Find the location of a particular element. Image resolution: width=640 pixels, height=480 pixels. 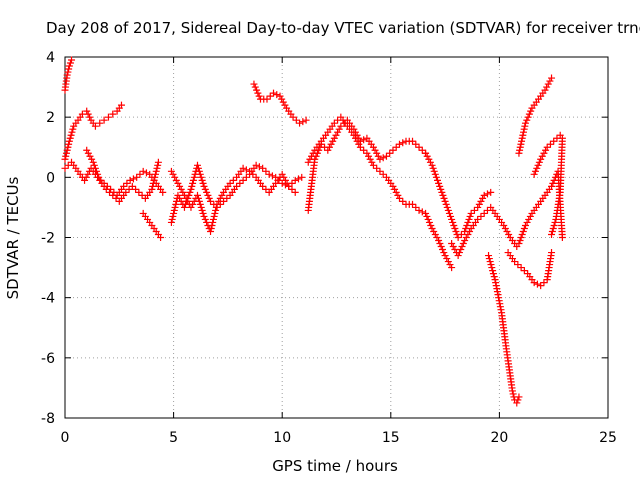

series-track-h is located at coordinates (280, 103).